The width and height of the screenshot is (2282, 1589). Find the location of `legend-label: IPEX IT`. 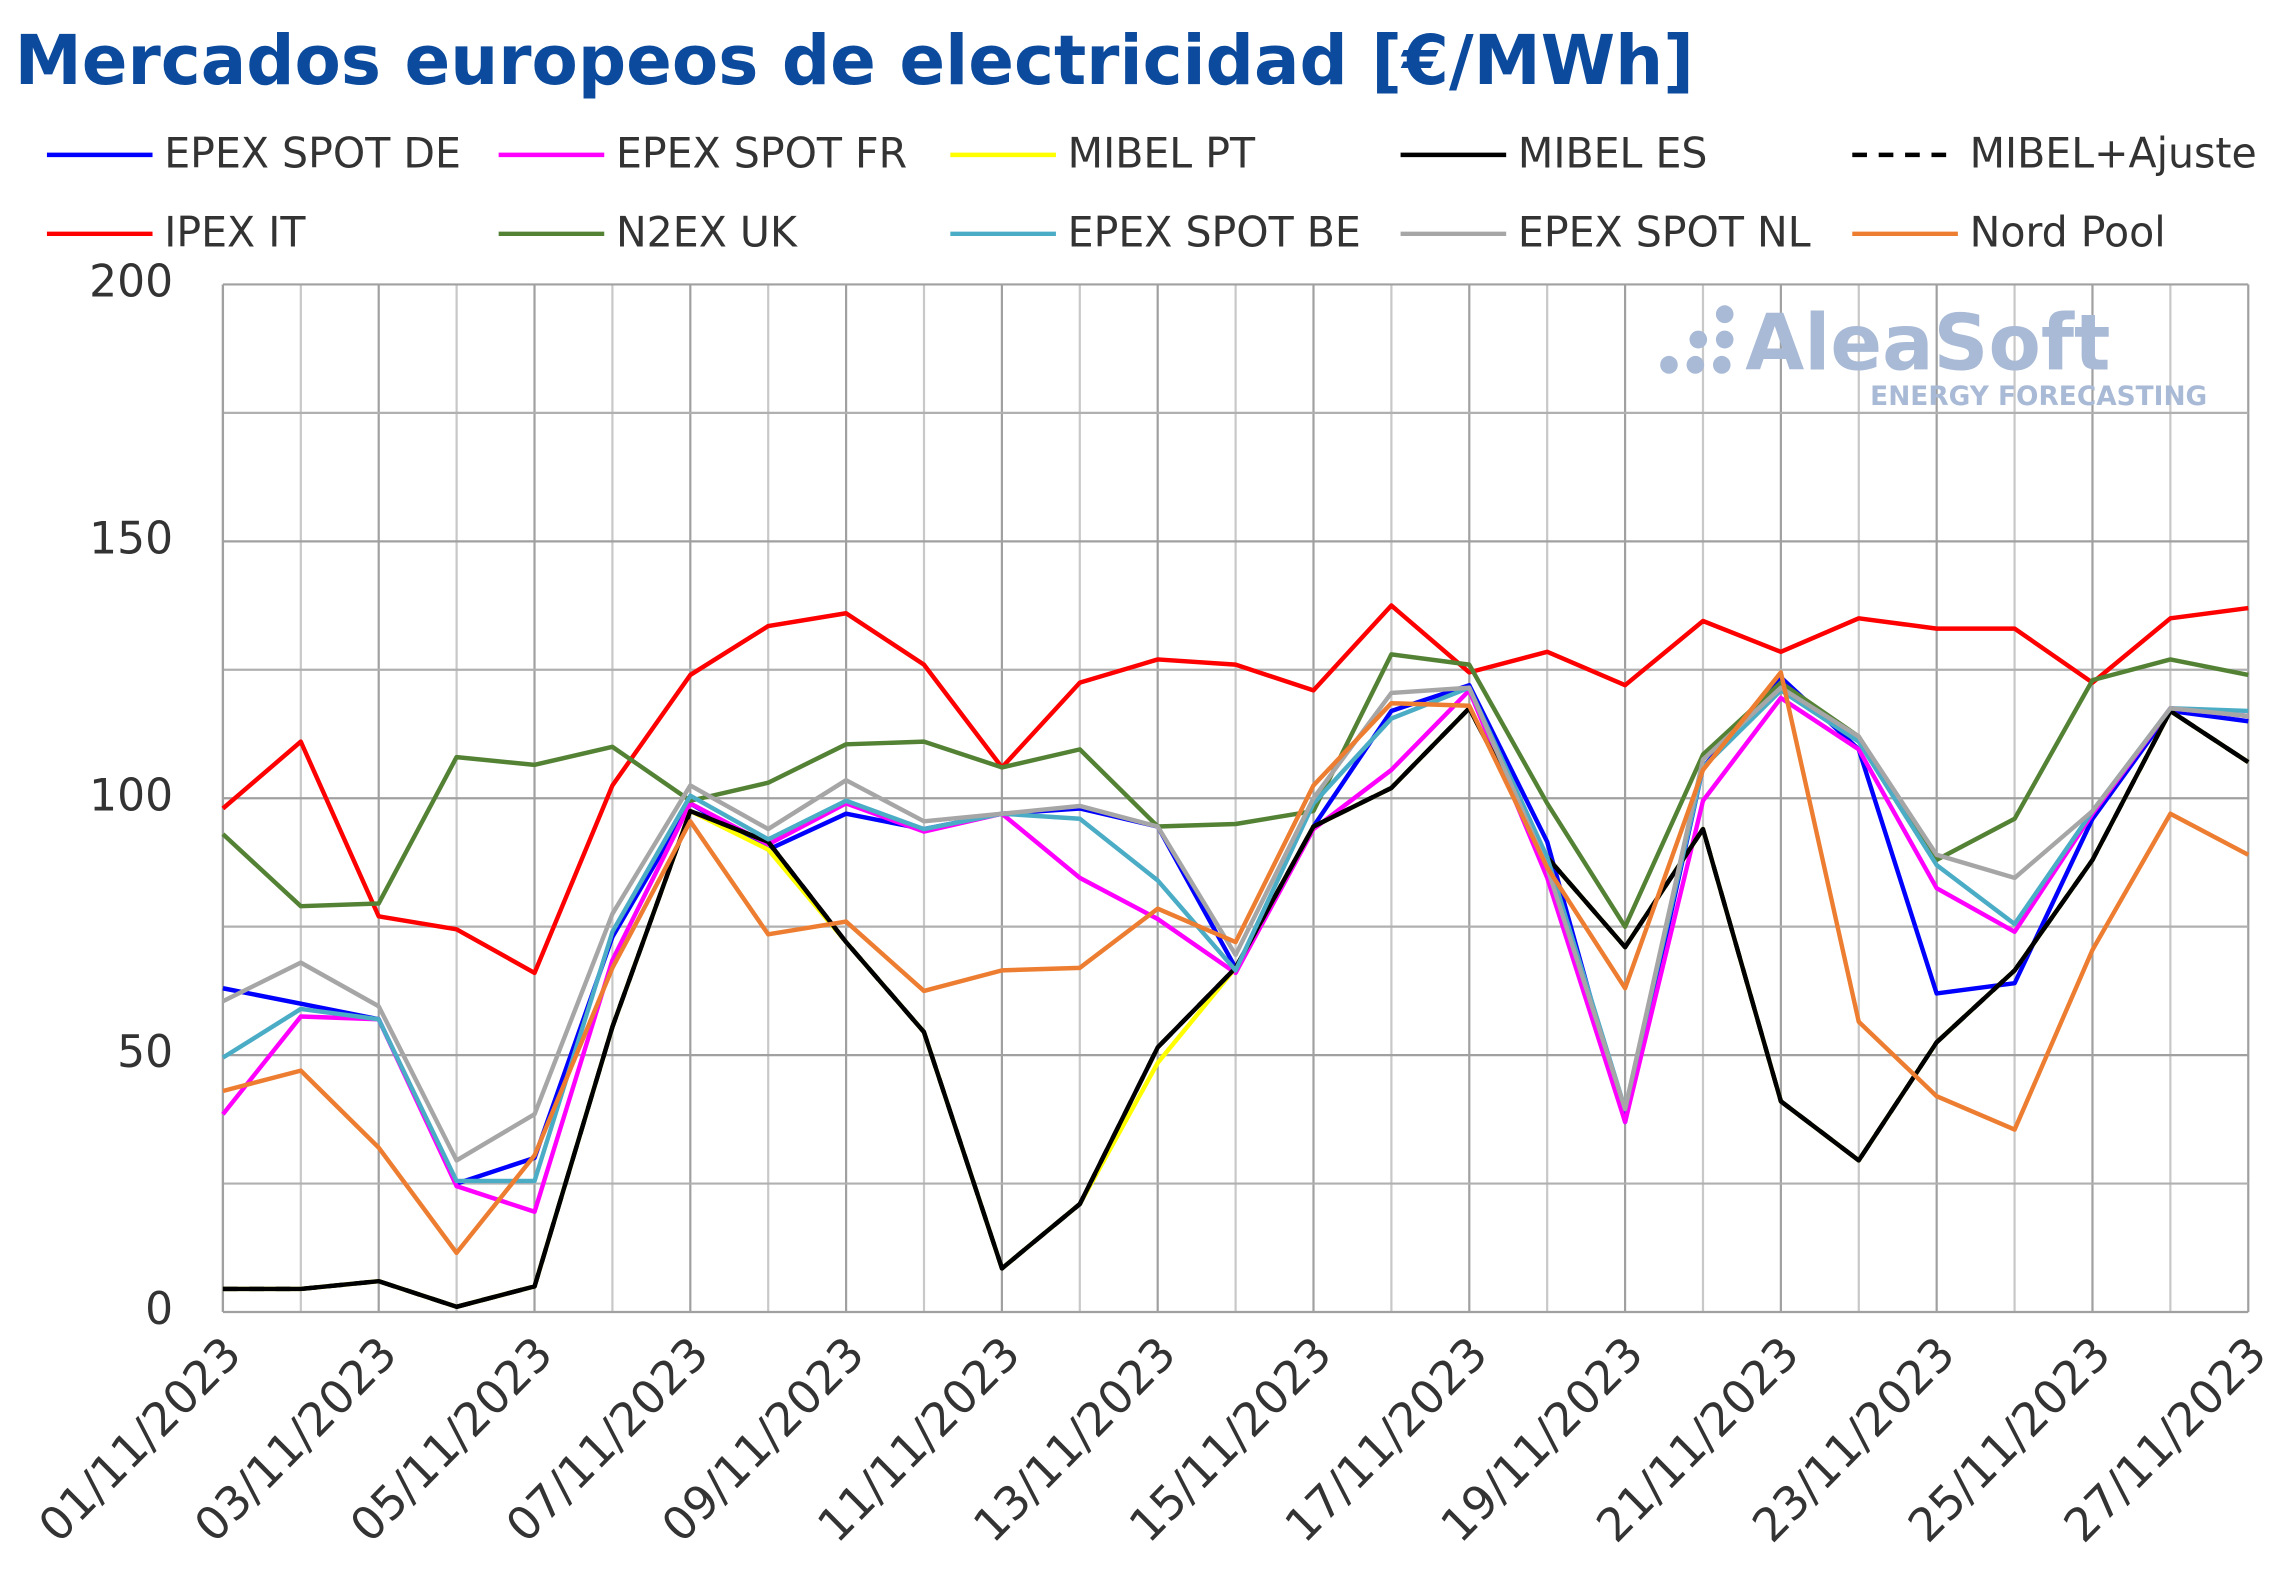

legend-label: IPEX IT is located at coordinates (235, 232).